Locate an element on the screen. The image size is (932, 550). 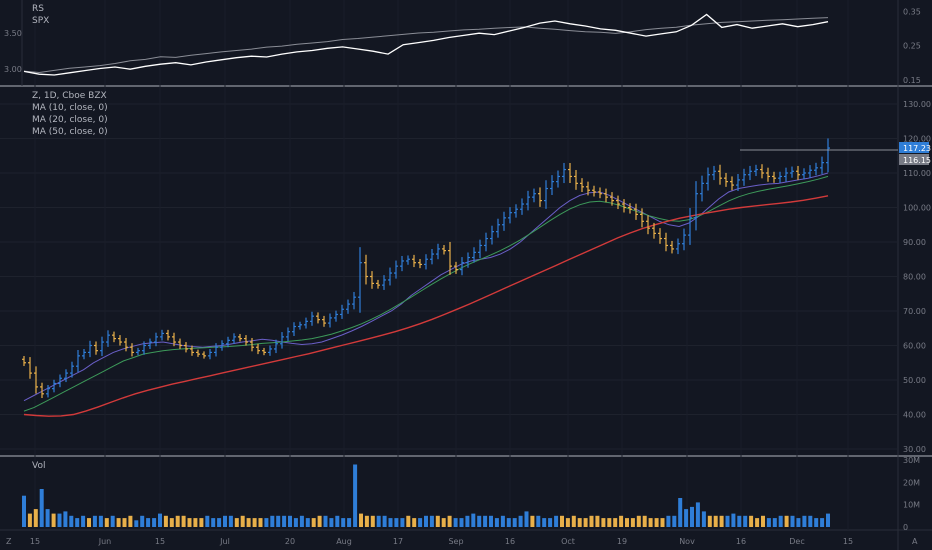
price-axis-tick: 100.00 is located at coordinates (917, 208).